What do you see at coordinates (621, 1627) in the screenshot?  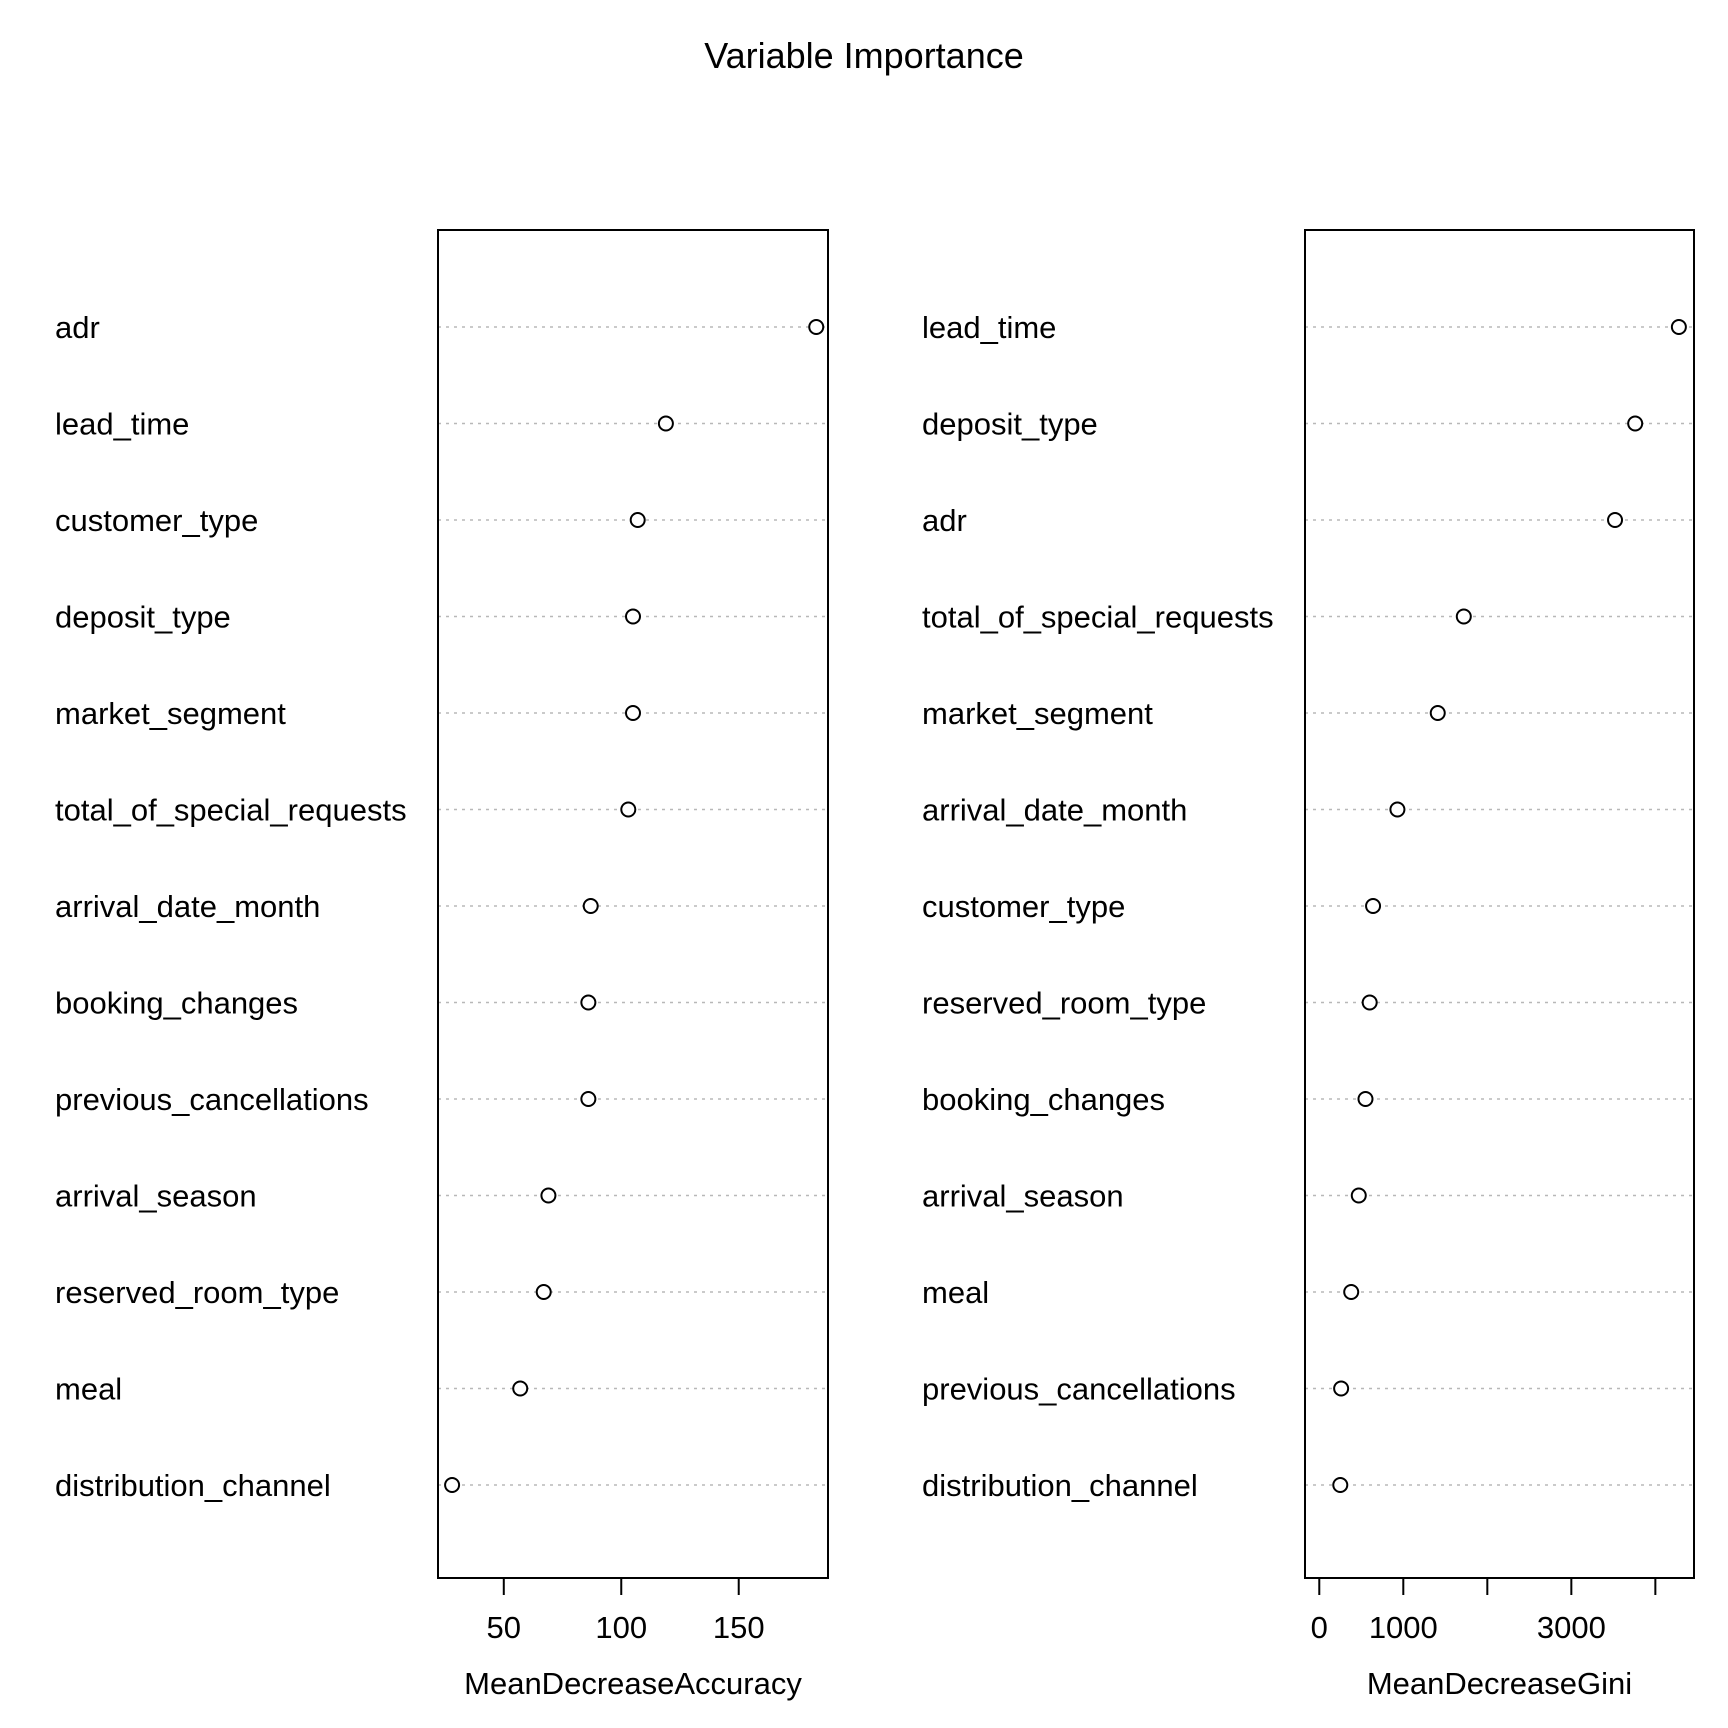 I see `x-tick-label: 100` at bounding box center [621, 1627].